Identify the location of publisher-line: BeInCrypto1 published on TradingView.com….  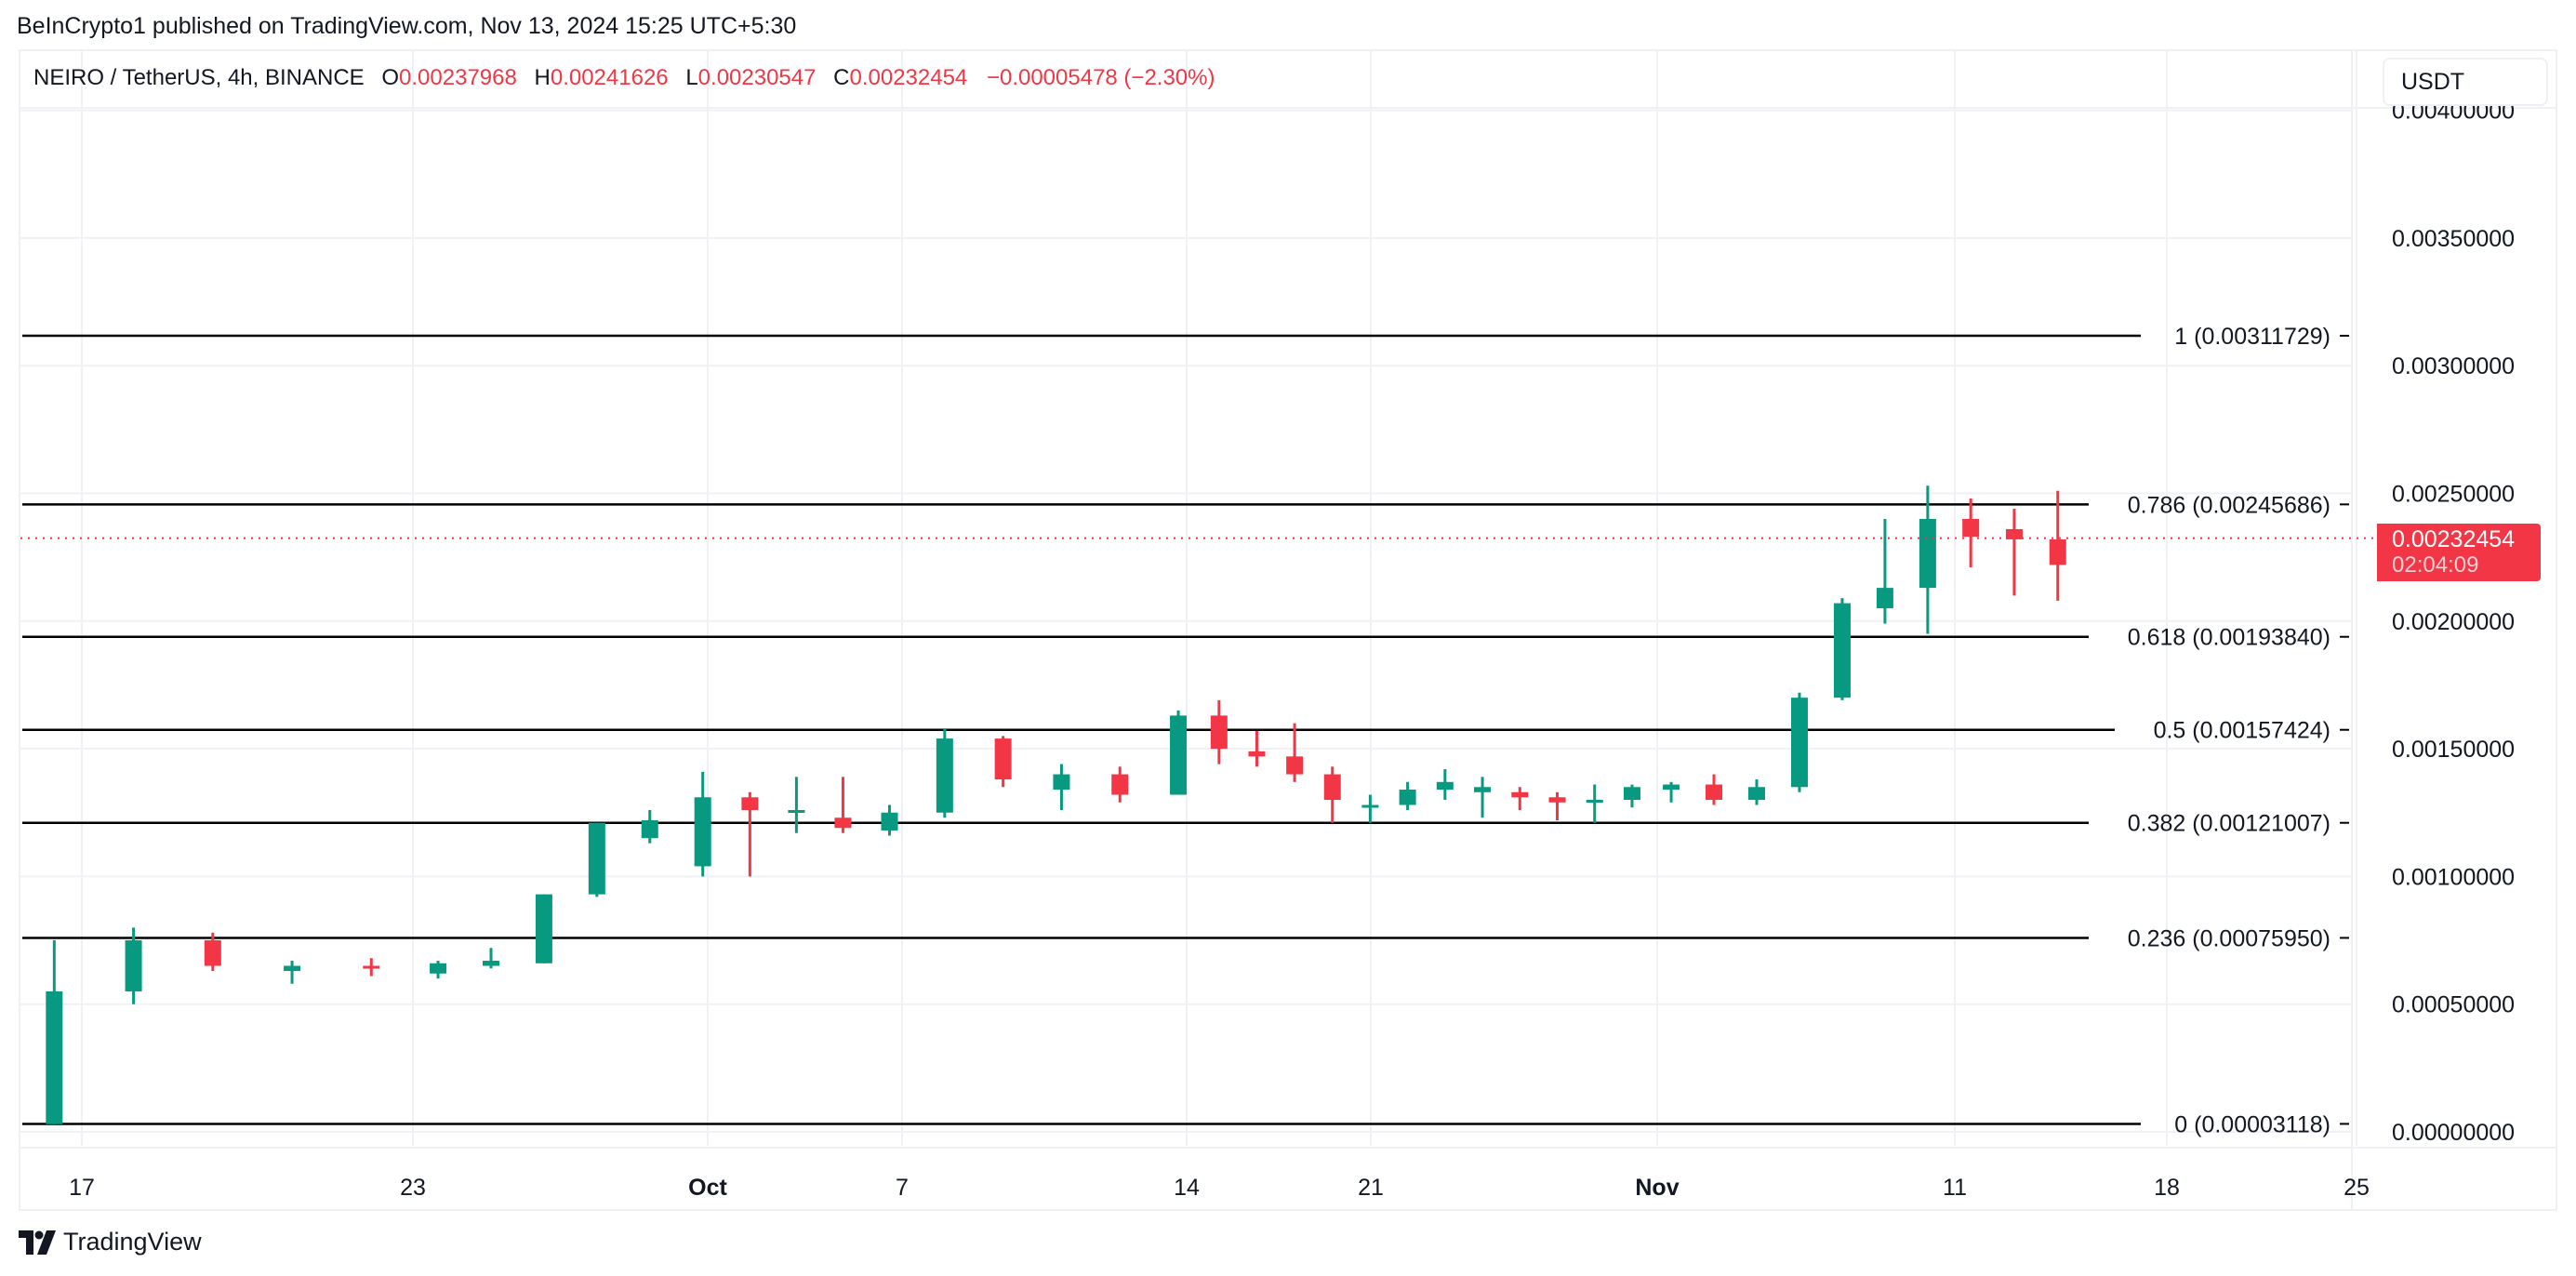
(407, 26).